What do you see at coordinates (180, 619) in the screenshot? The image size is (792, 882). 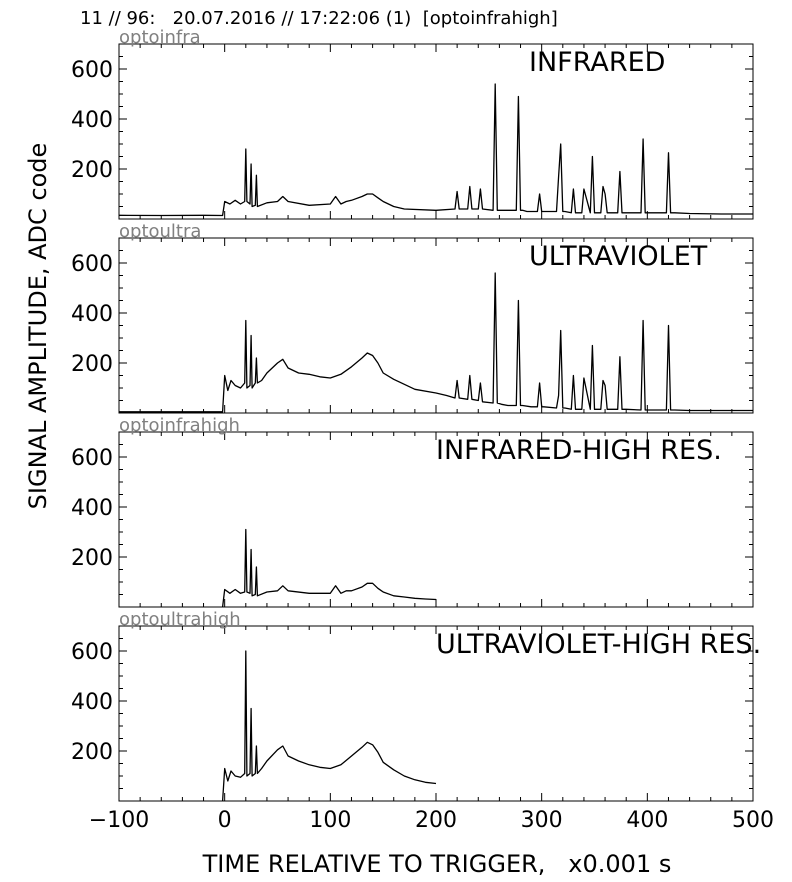 I see `panel-id-label: optoultrahigh` at bounding box center [180, 619].